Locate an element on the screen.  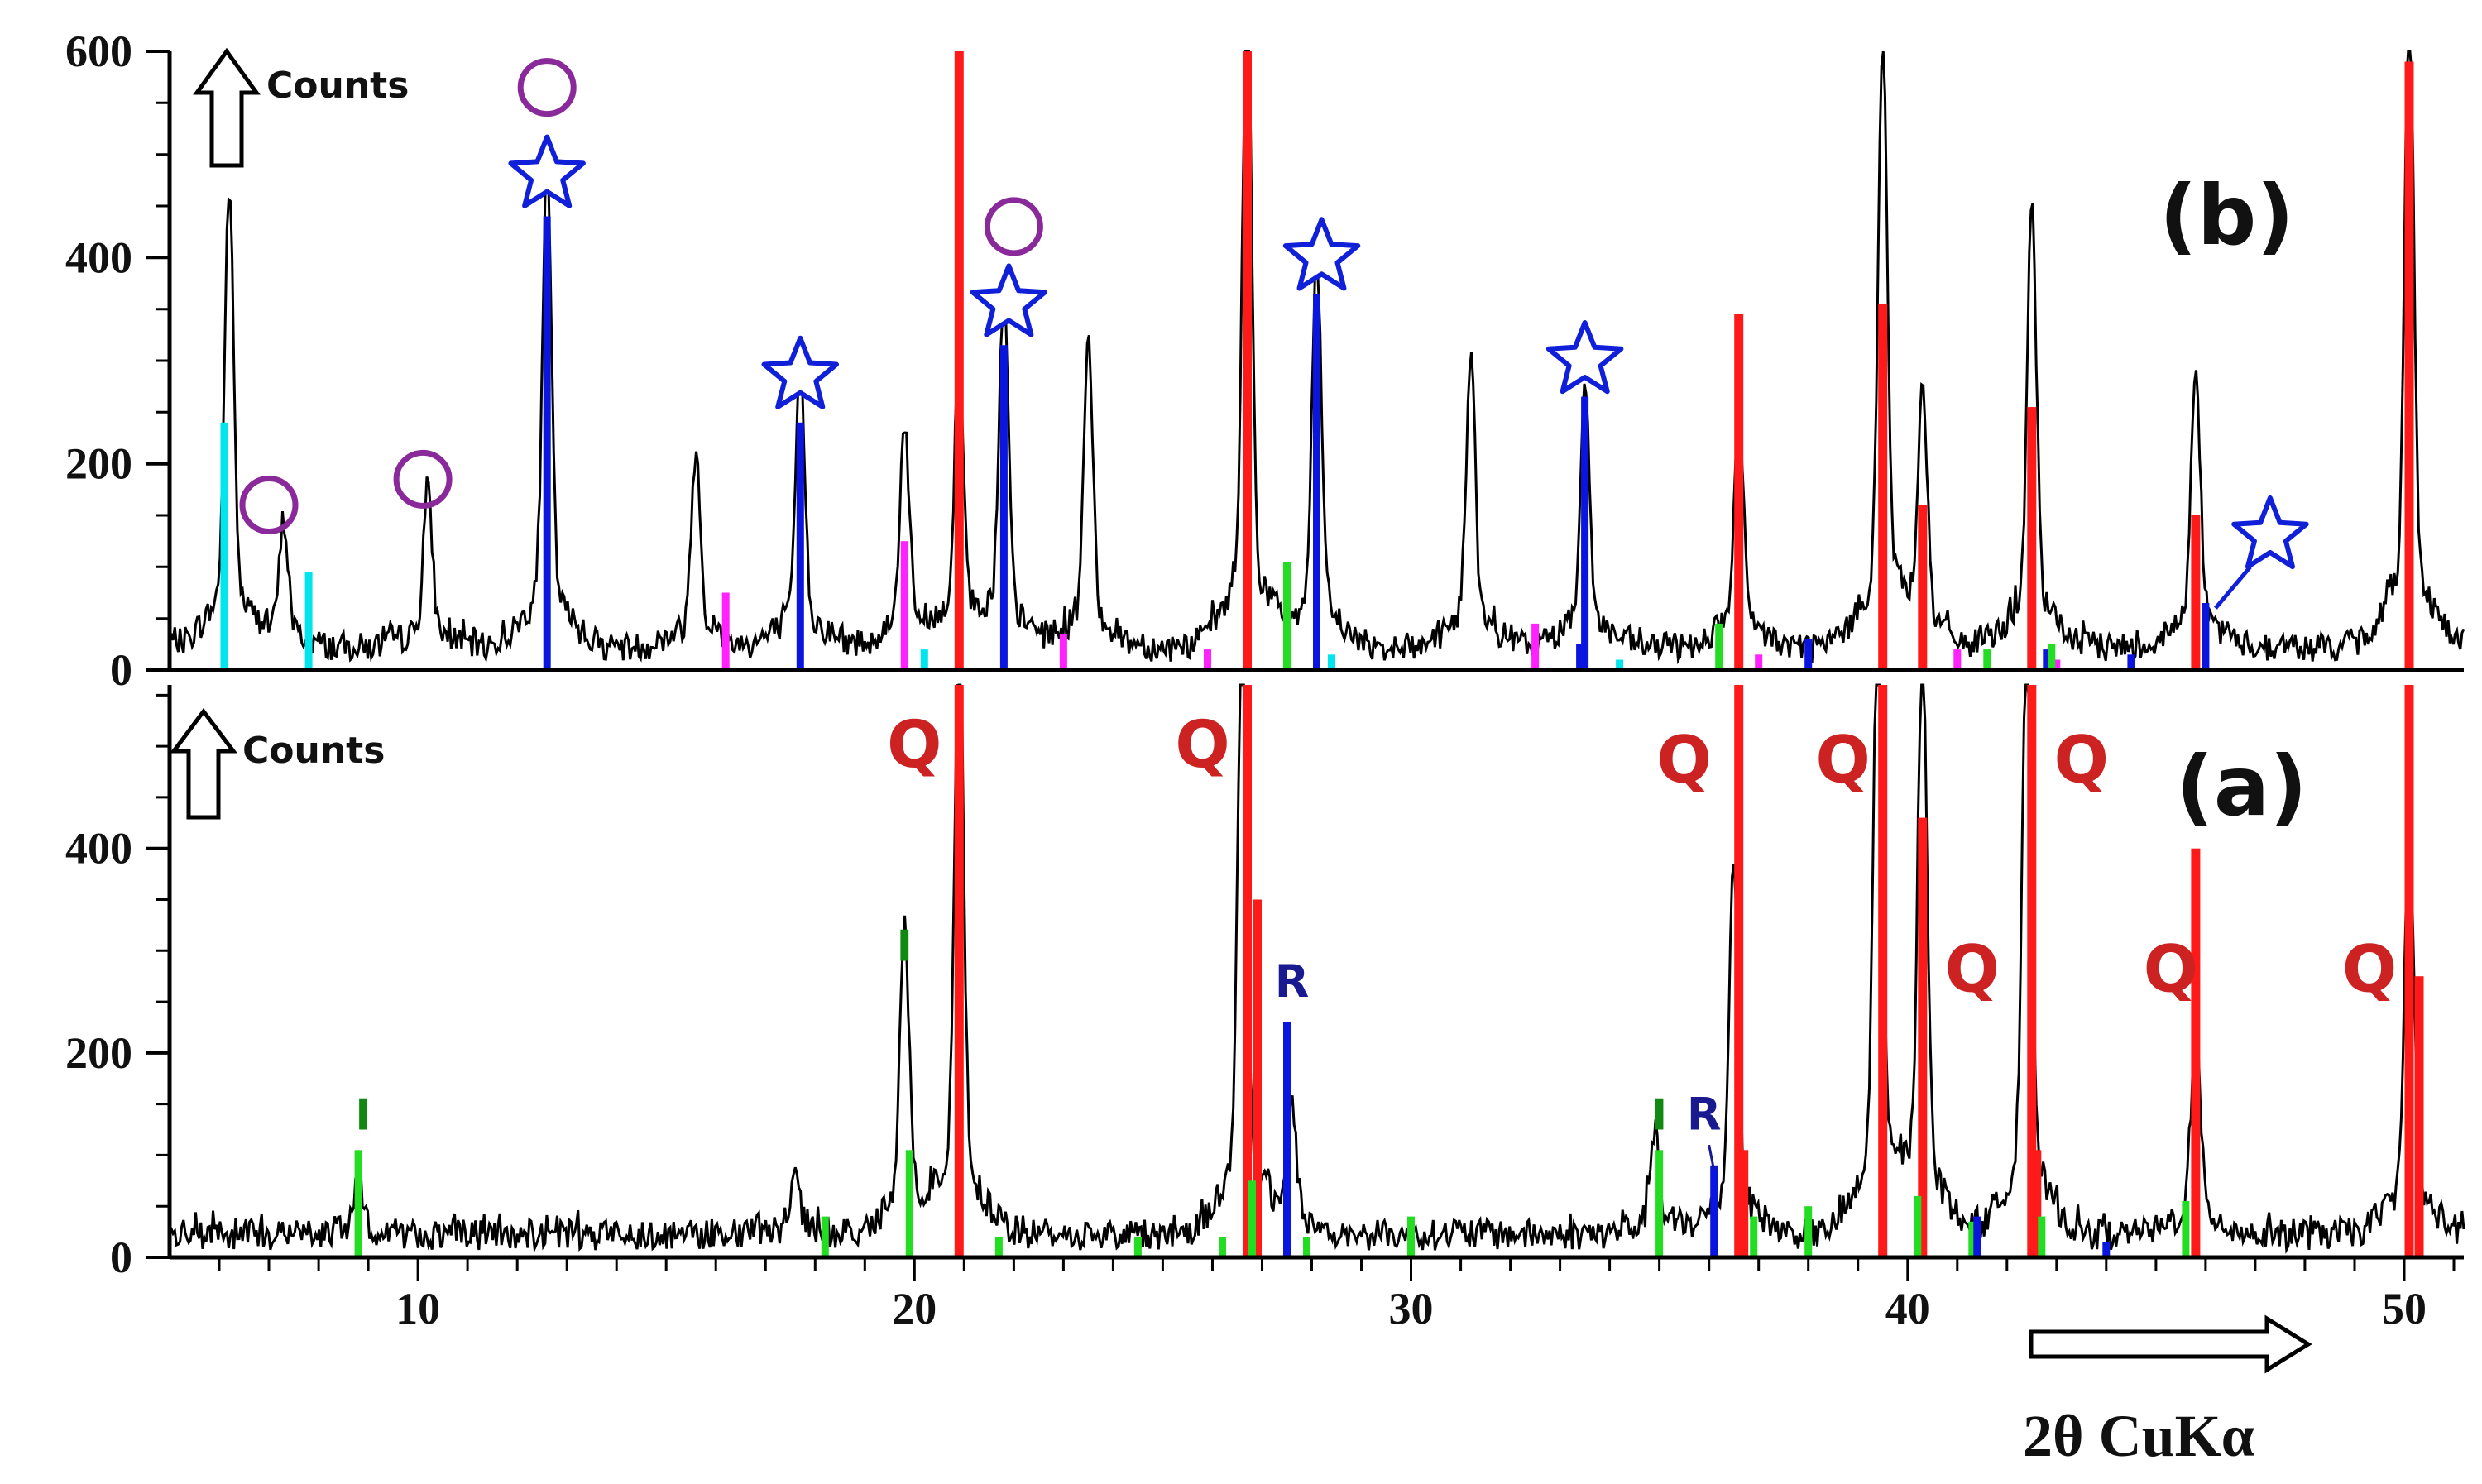
panel-b-y-tick-label: 0 is located at coordinates (121, 670).